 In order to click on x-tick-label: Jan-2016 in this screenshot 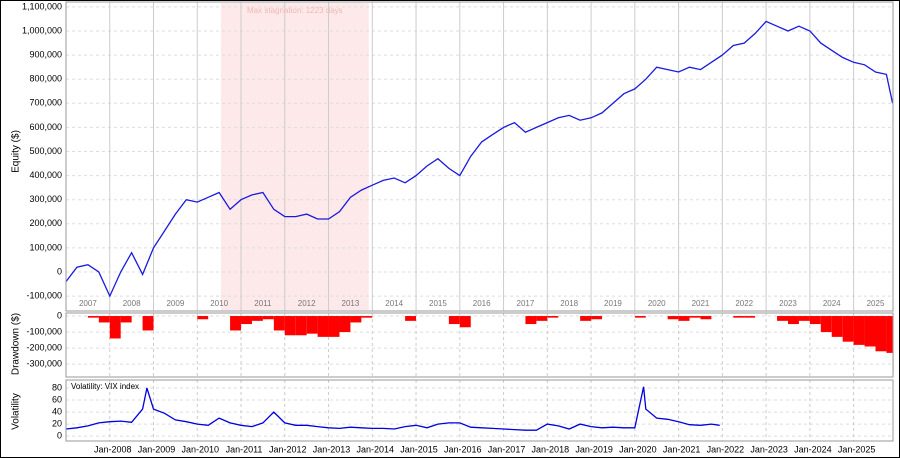, I will do `click(463, 449)`.